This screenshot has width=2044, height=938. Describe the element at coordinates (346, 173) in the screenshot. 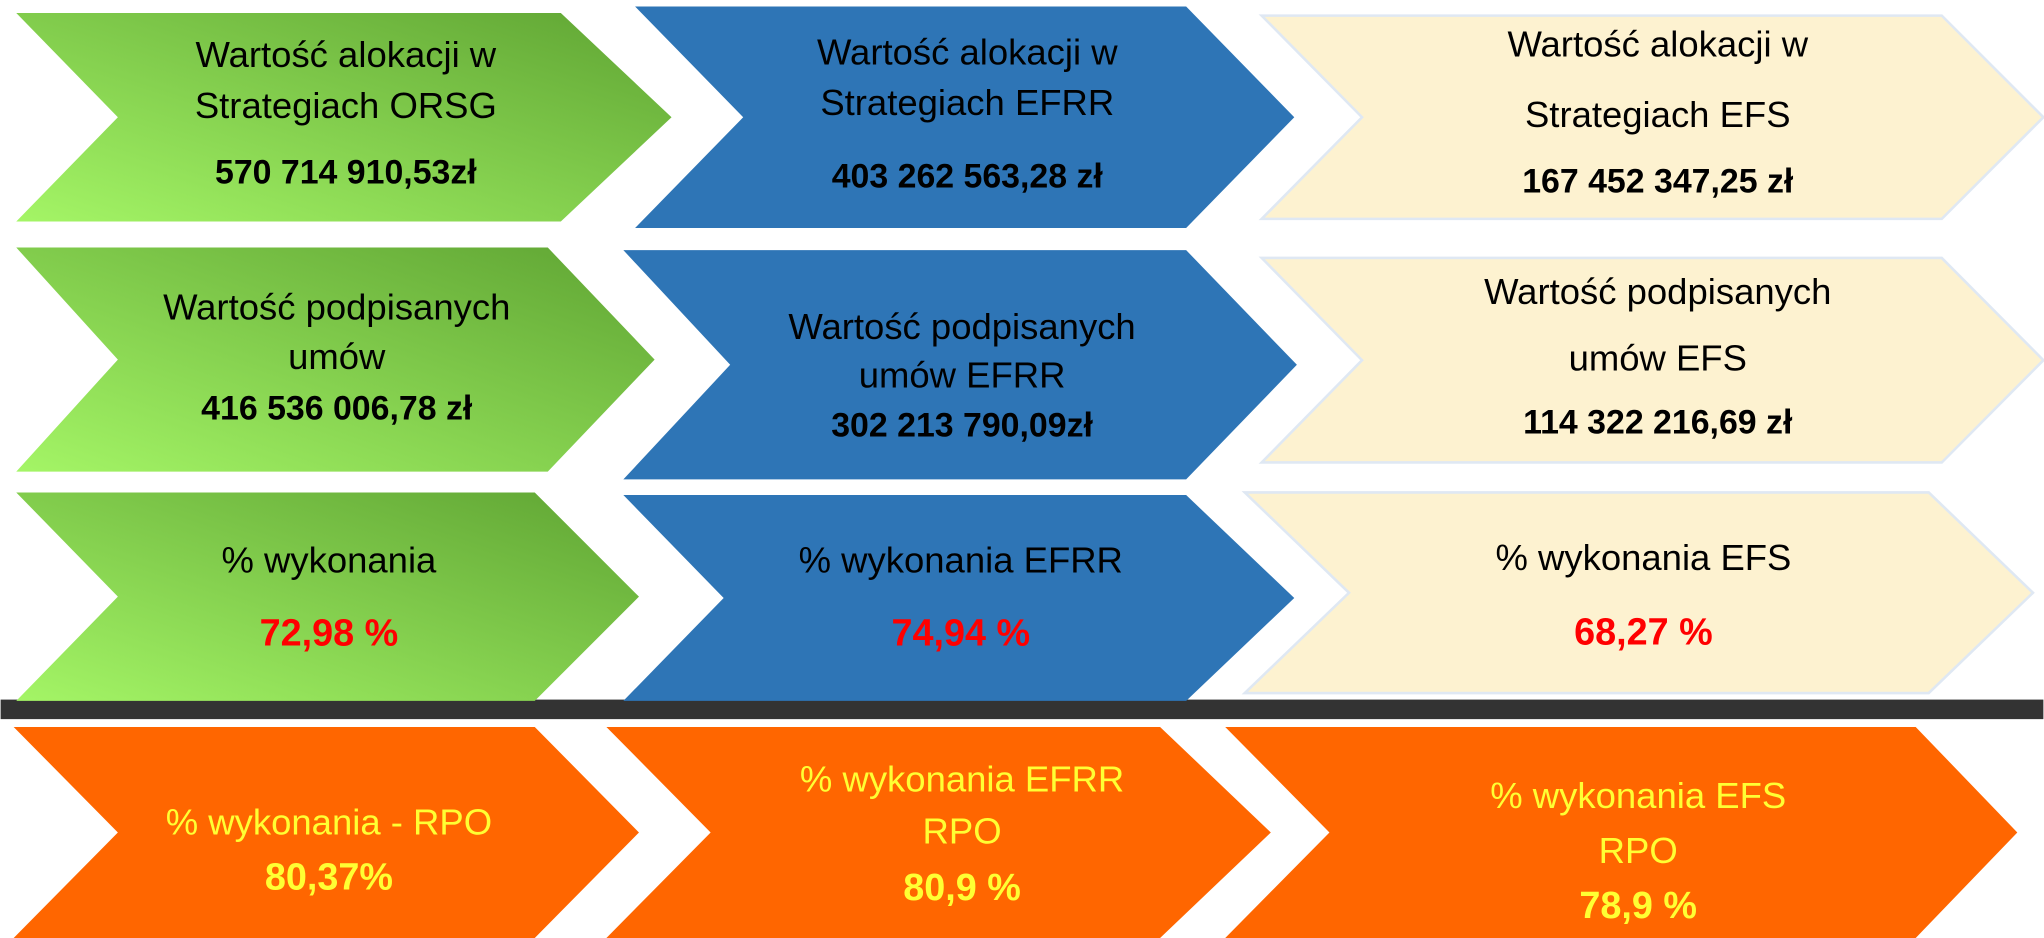

I see `value: 570 714 910,53zł` at that location.